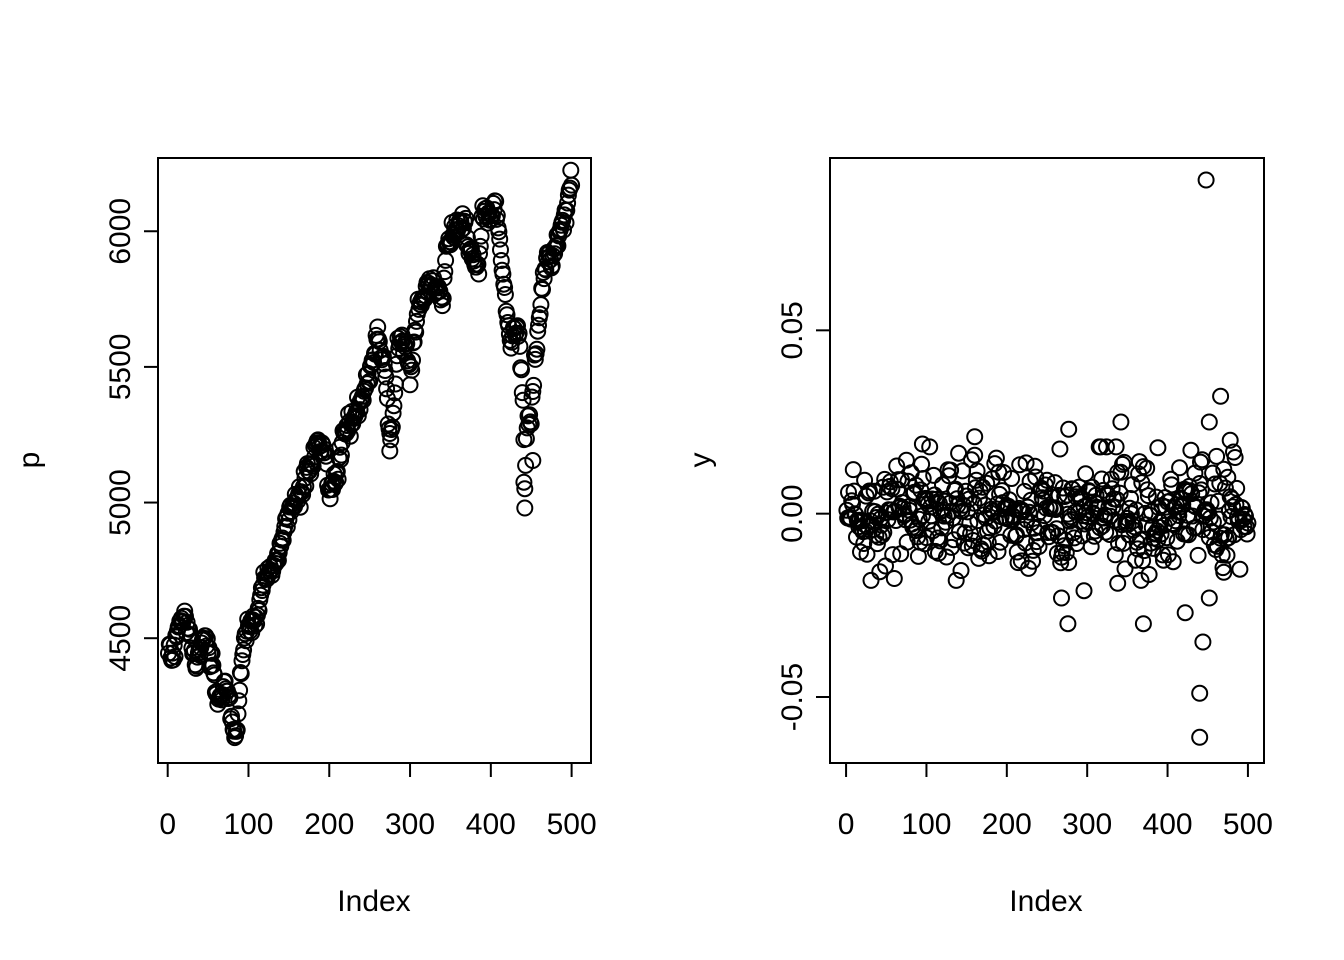 The image size is (1344, 960). I want to click on y-tick-label: 0.05, so click(792, 330).